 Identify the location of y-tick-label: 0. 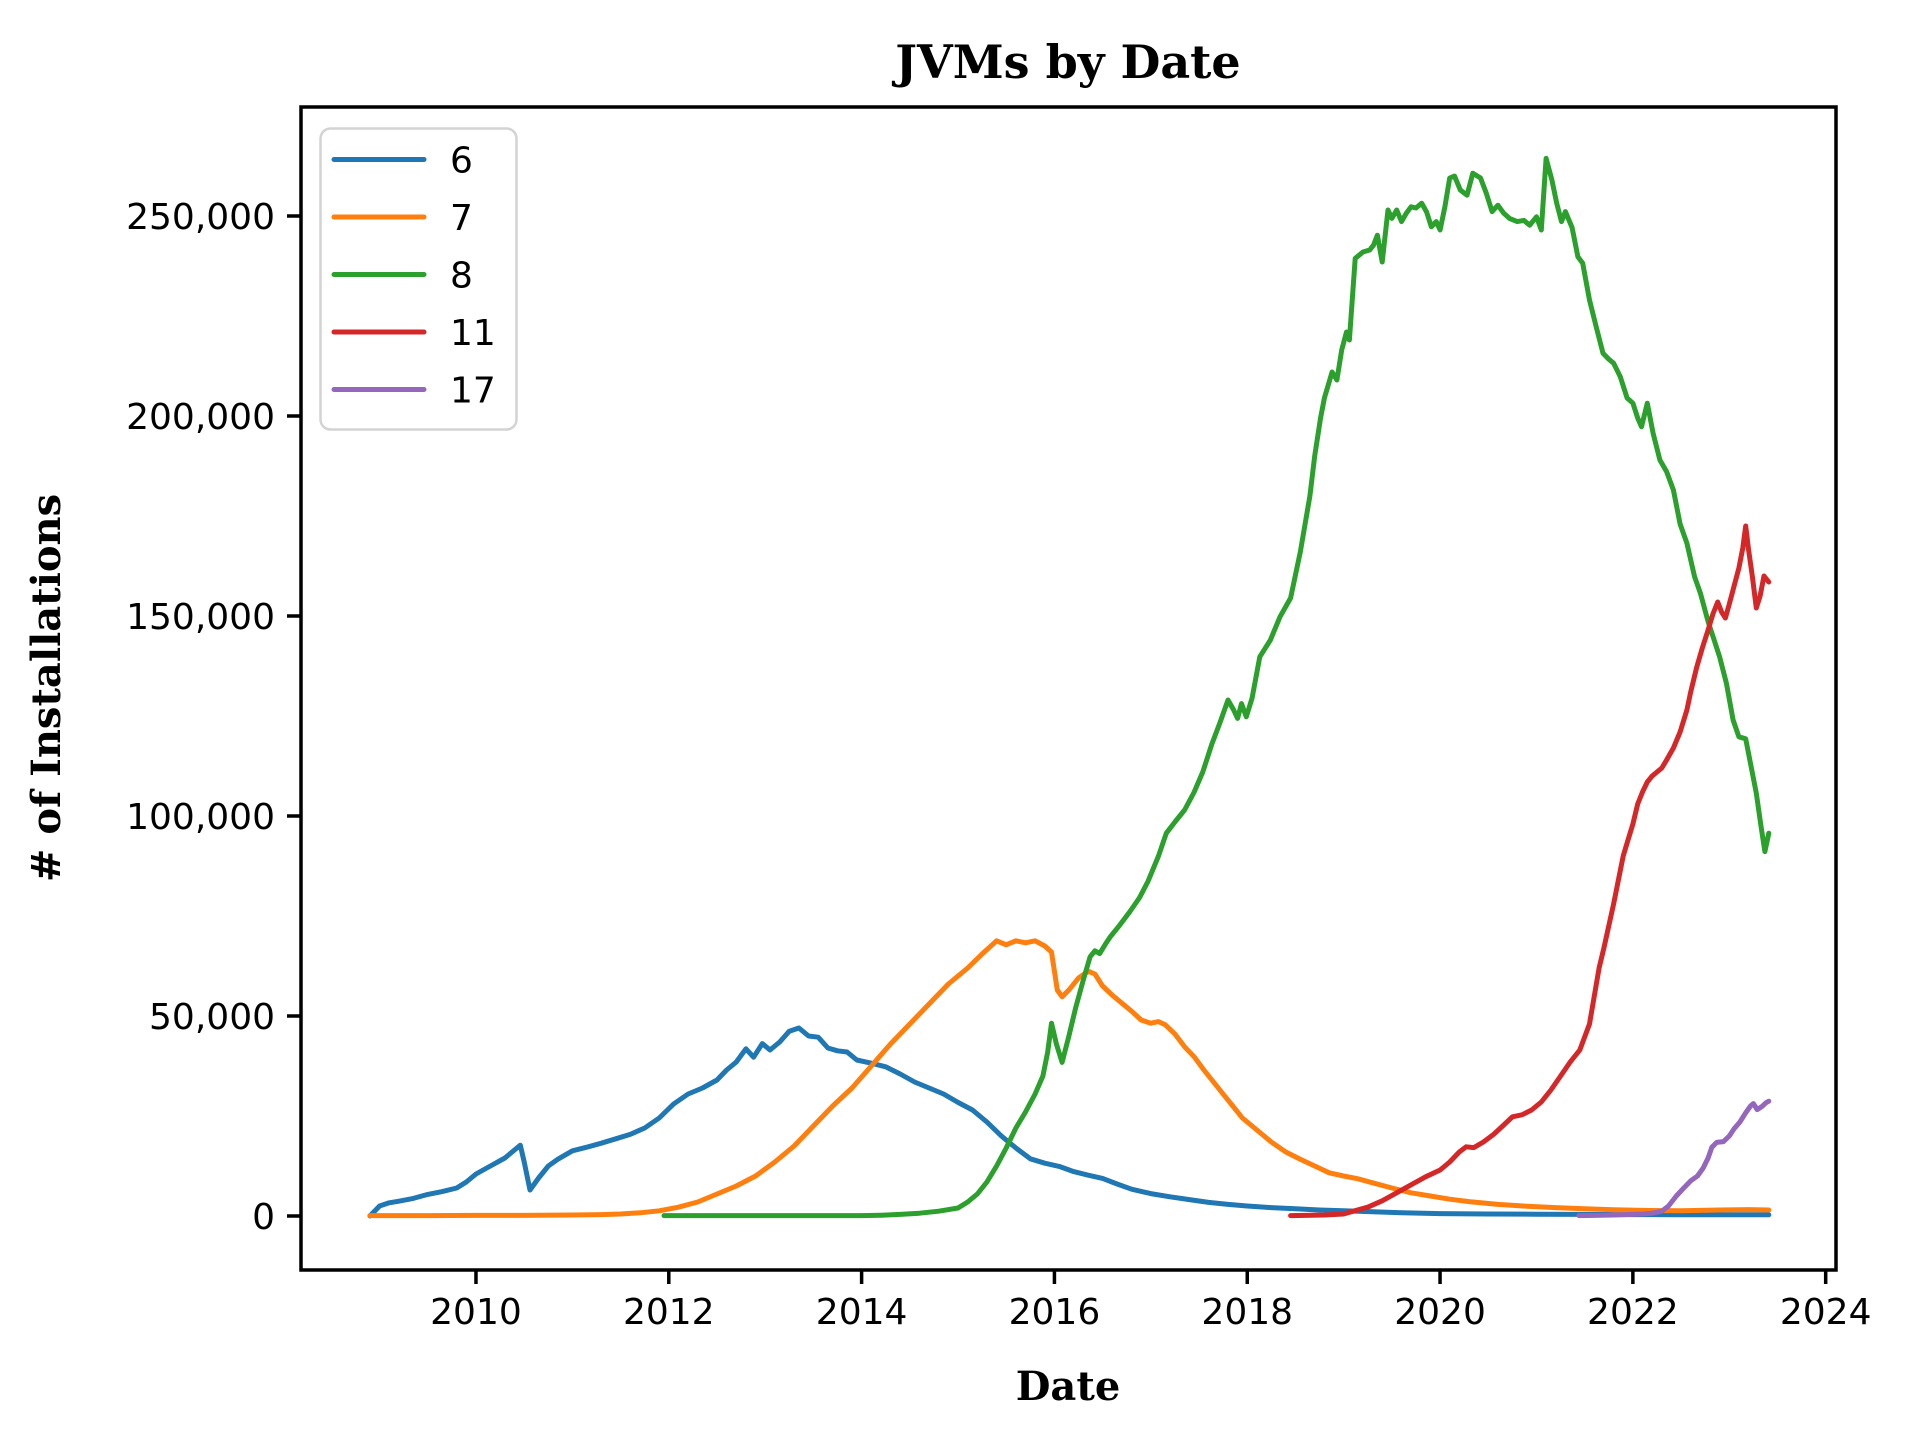
(263, 1217).